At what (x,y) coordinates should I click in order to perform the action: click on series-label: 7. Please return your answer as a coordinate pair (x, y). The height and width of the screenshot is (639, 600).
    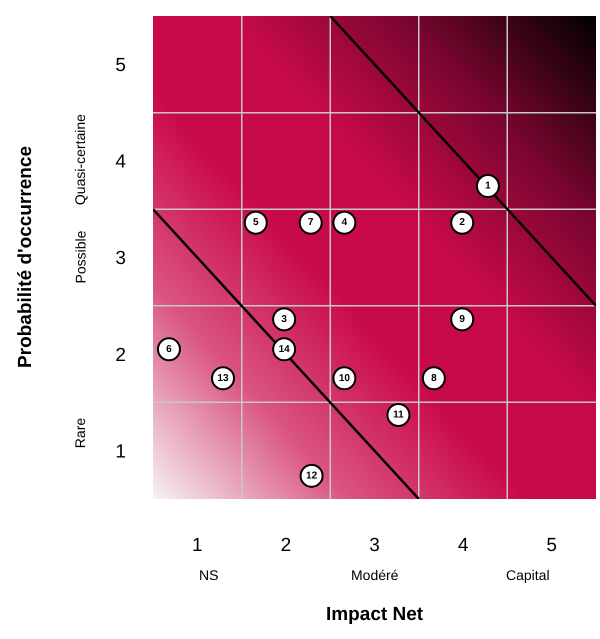
    Looking at the image, I should click on (311, 222).